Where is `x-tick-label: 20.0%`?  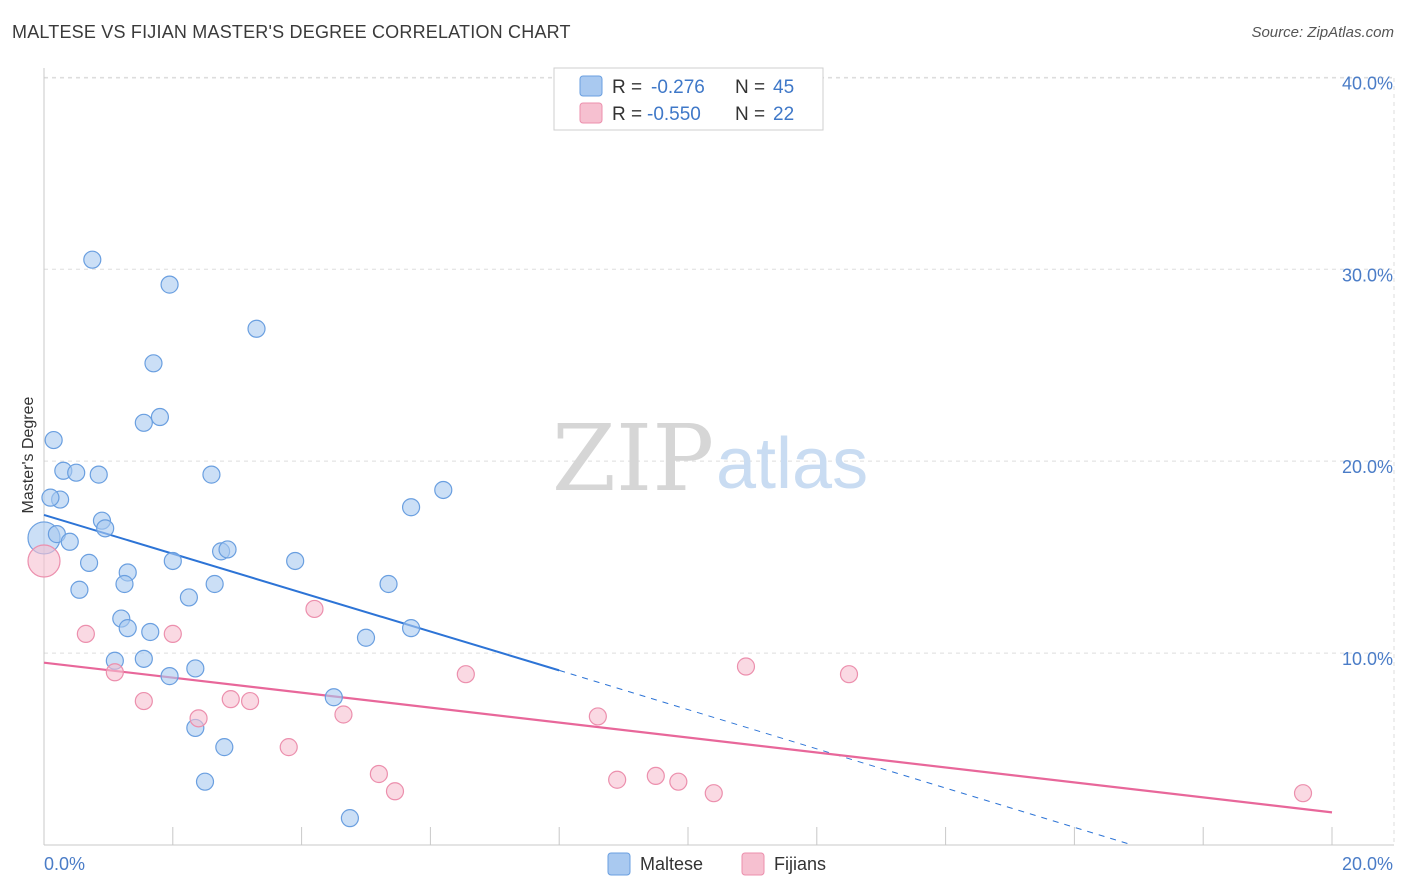
x-tick-label: 20.0% is located at coordinates (1367, 864).